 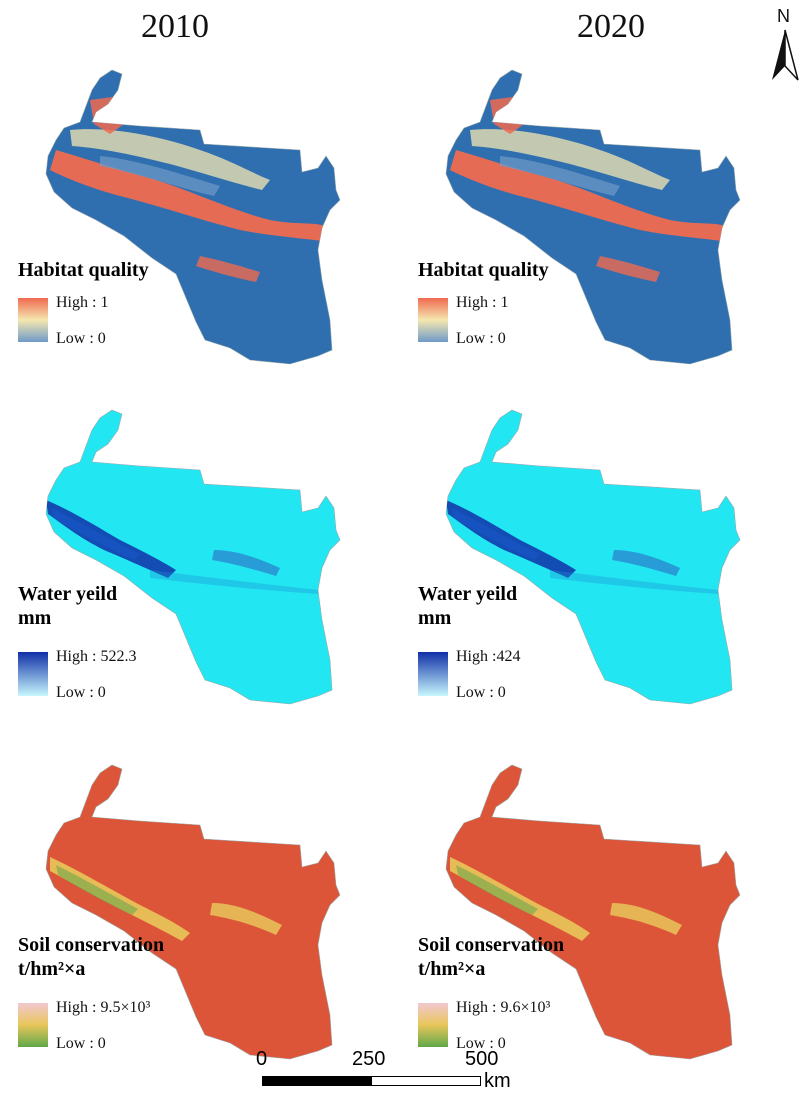 I want to click on north-label: N, so click(x=783, y=16).